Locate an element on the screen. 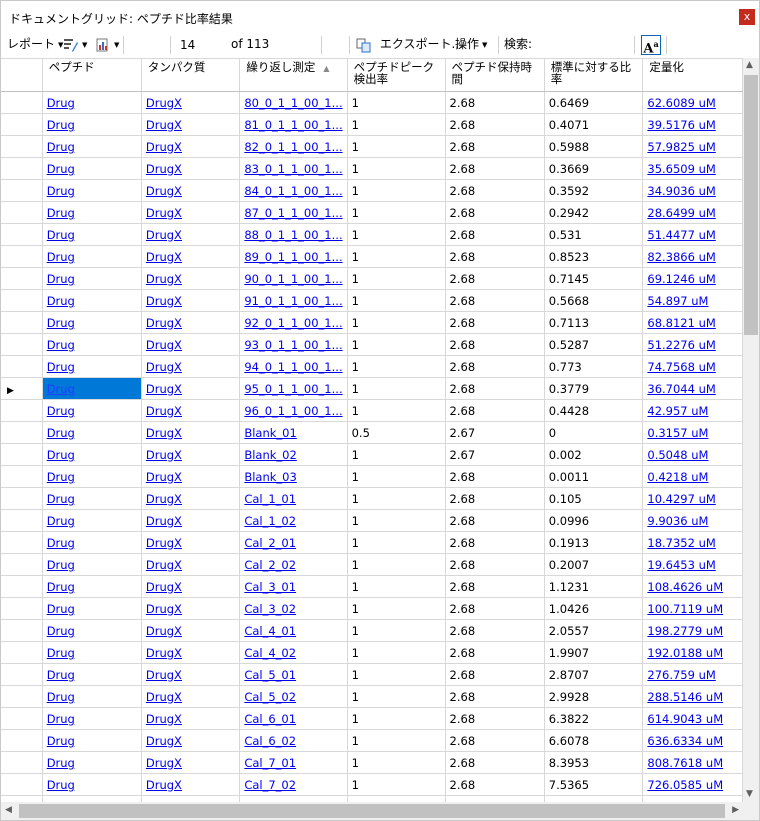 Image resolution: width=760 pixels, height=821 pixels. cell-link: Cal_5_01 is located at coordinates (270, 674).